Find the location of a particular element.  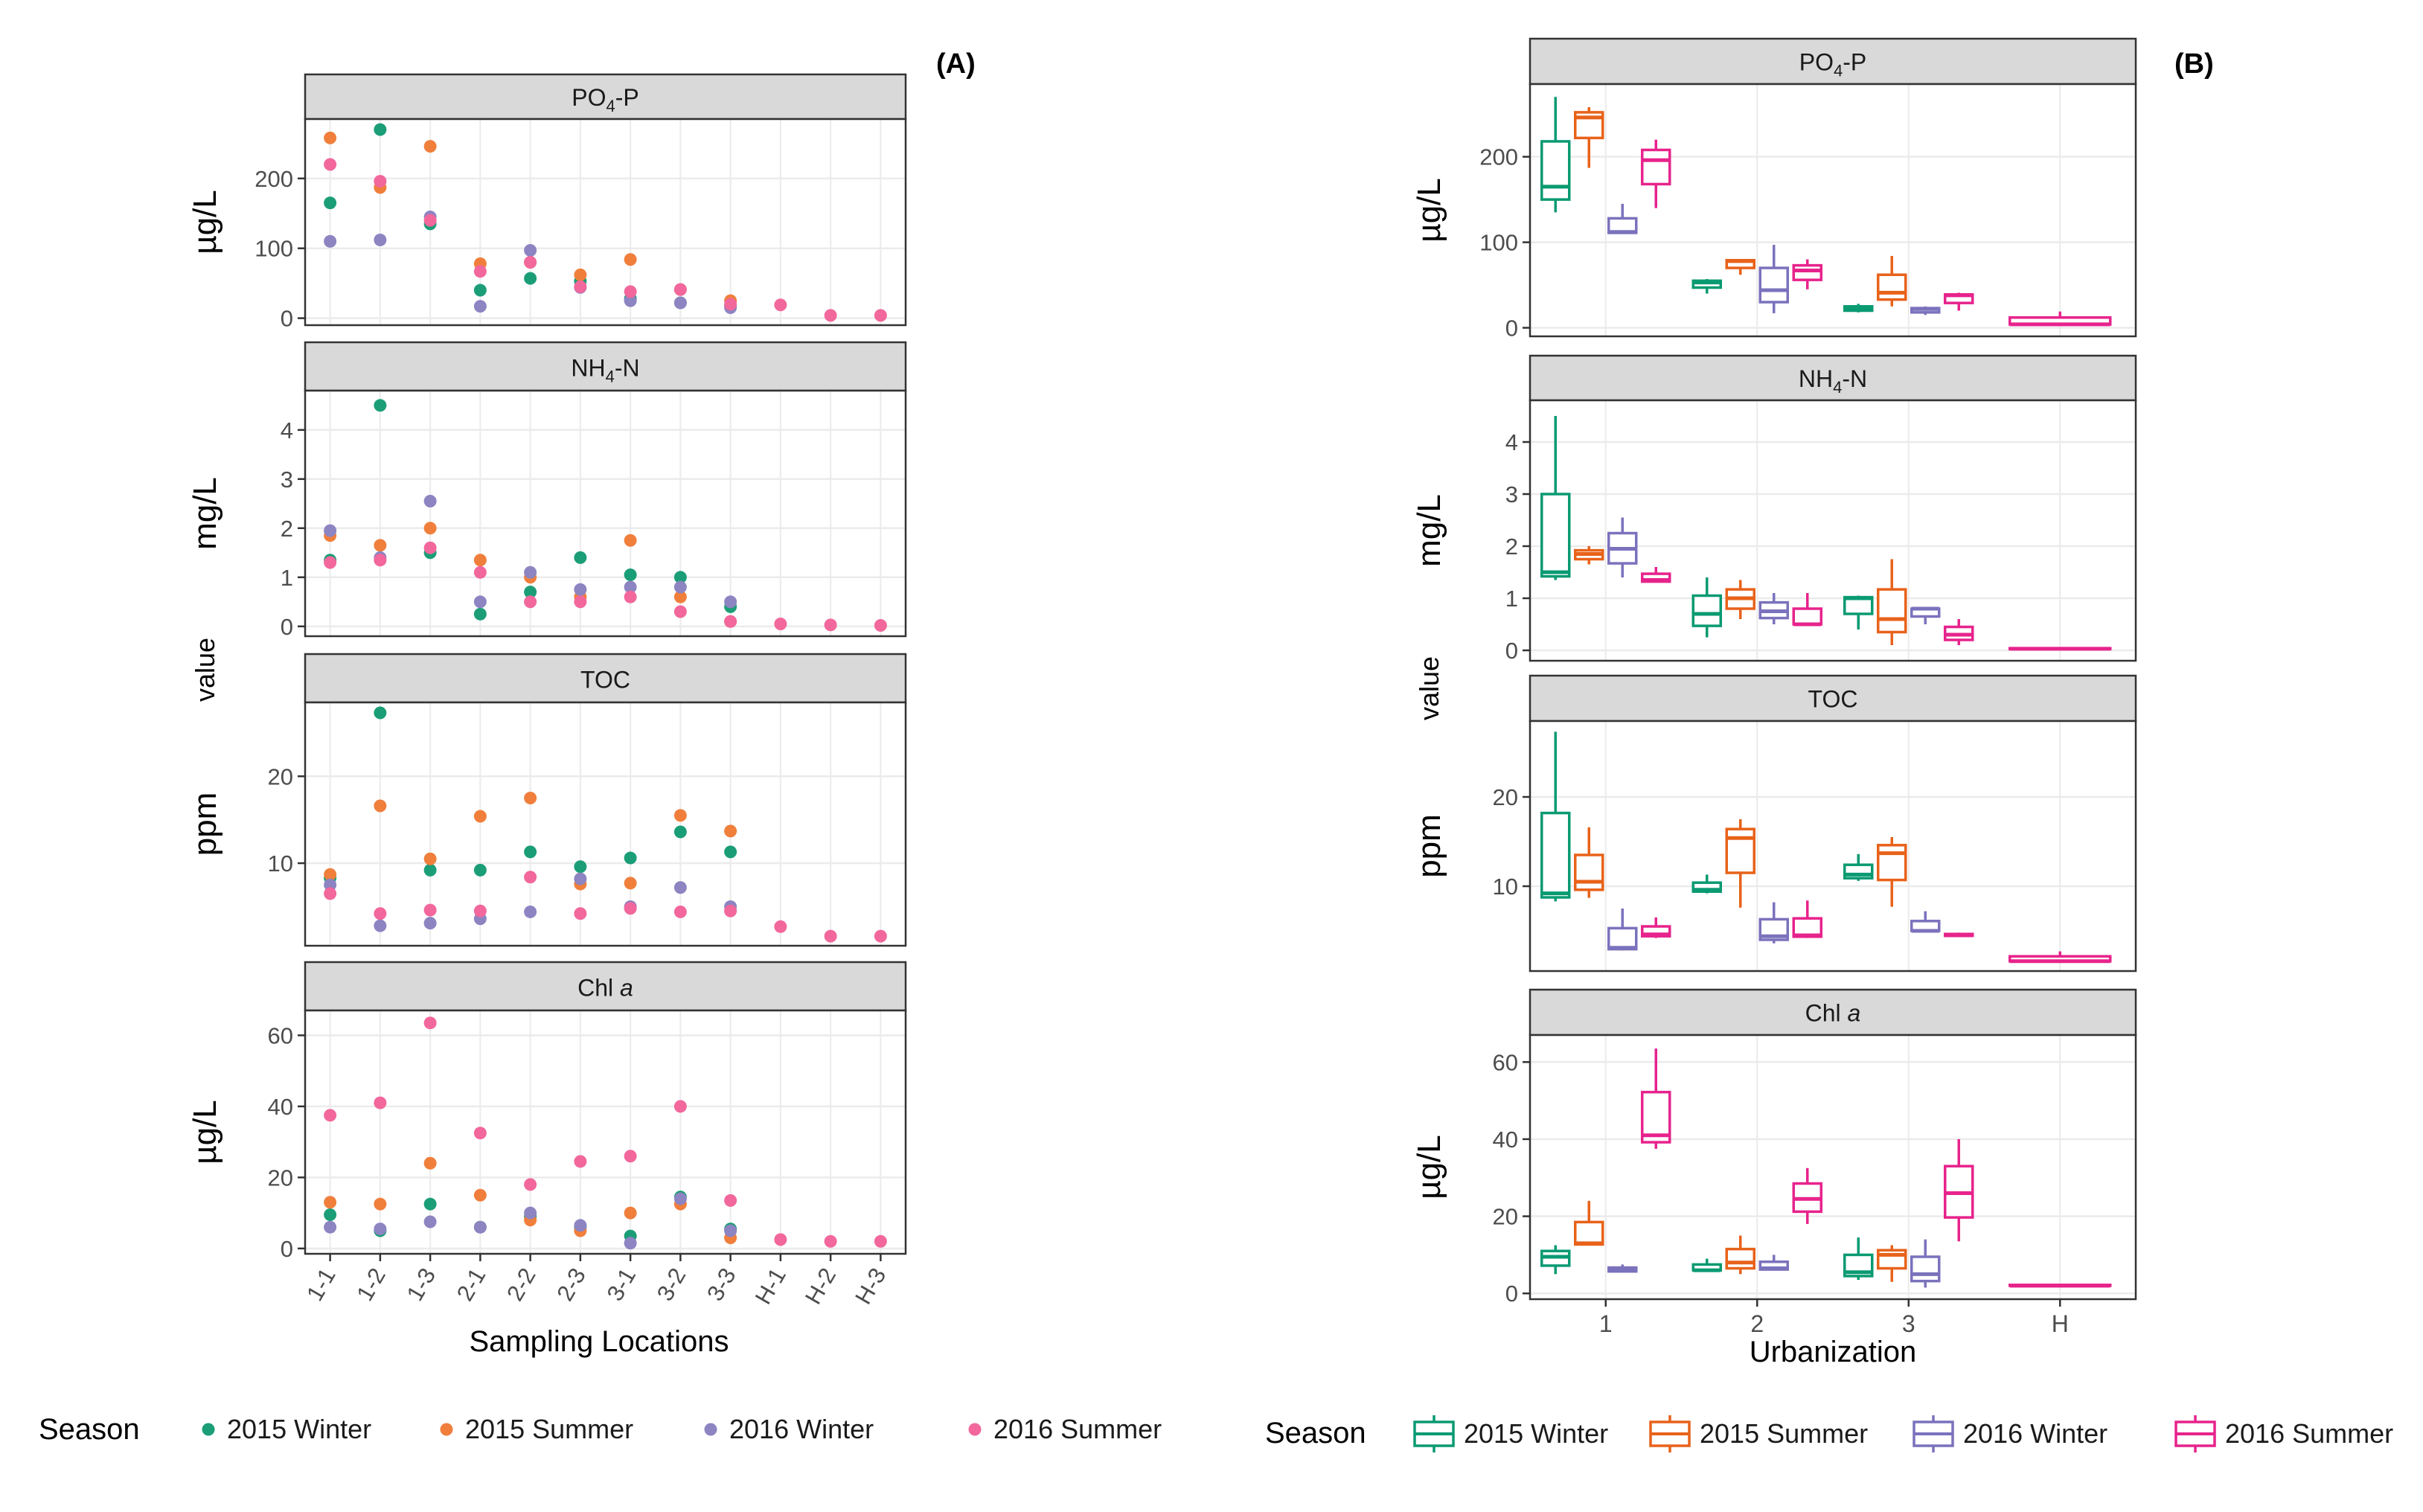

facet-b-0-panel is located at coordinates (1833, 210).